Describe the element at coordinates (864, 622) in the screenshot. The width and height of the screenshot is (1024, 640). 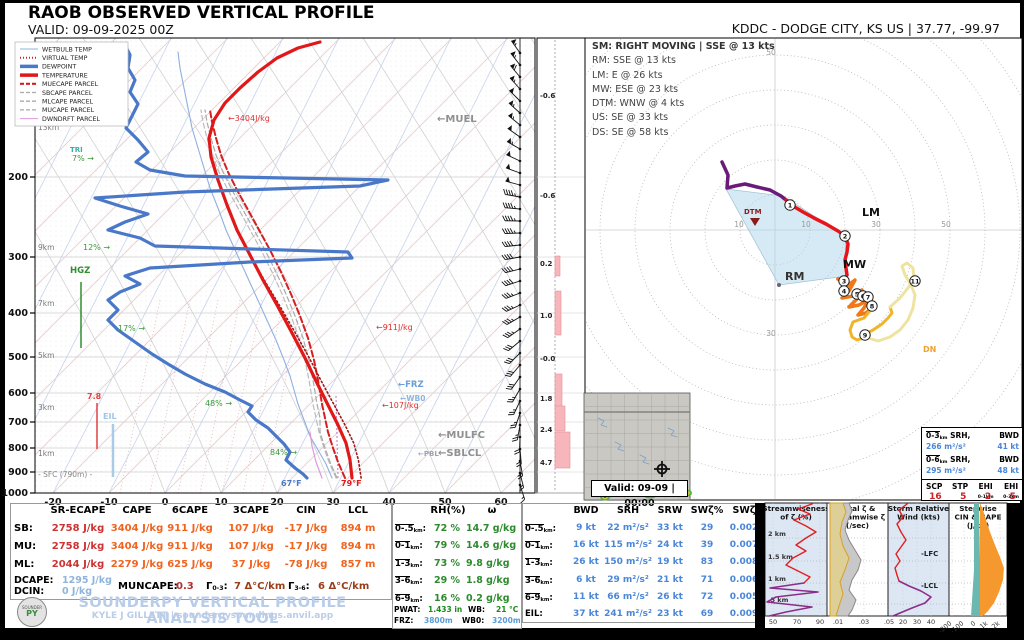
I see `mini-xtick: .03` at that location.